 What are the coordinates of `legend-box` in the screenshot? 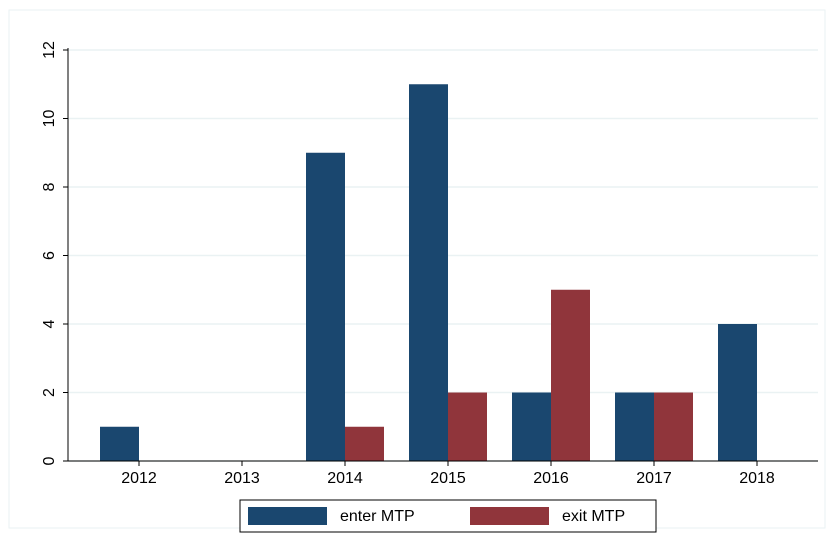 It's located at (448, 516).